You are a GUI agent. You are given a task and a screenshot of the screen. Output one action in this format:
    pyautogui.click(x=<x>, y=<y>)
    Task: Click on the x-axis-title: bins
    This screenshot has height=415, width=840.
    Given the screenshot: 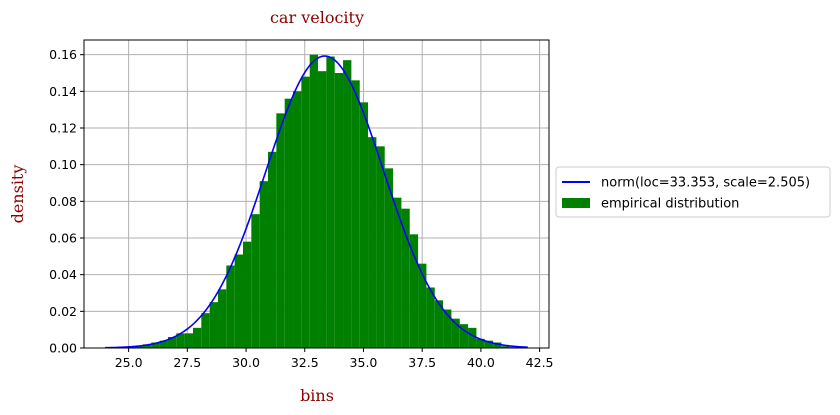 What is the action you would take?
    pyautogui.click(x=317, y=395)
    